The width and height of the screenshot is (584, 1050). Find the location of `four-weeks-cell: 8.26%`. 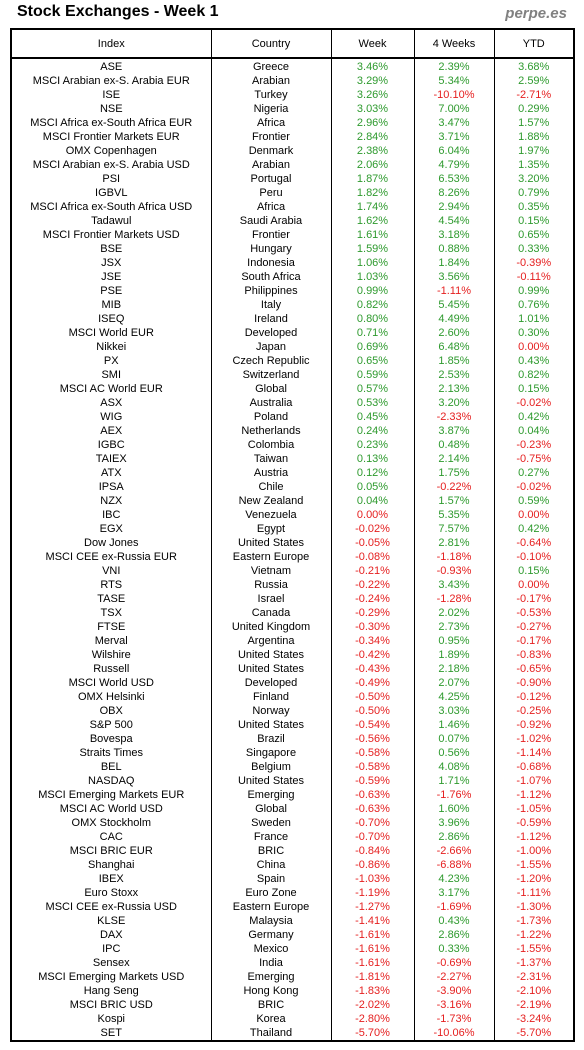

four-weeks-cell: 8.26% is located at coordinates (454, 193).